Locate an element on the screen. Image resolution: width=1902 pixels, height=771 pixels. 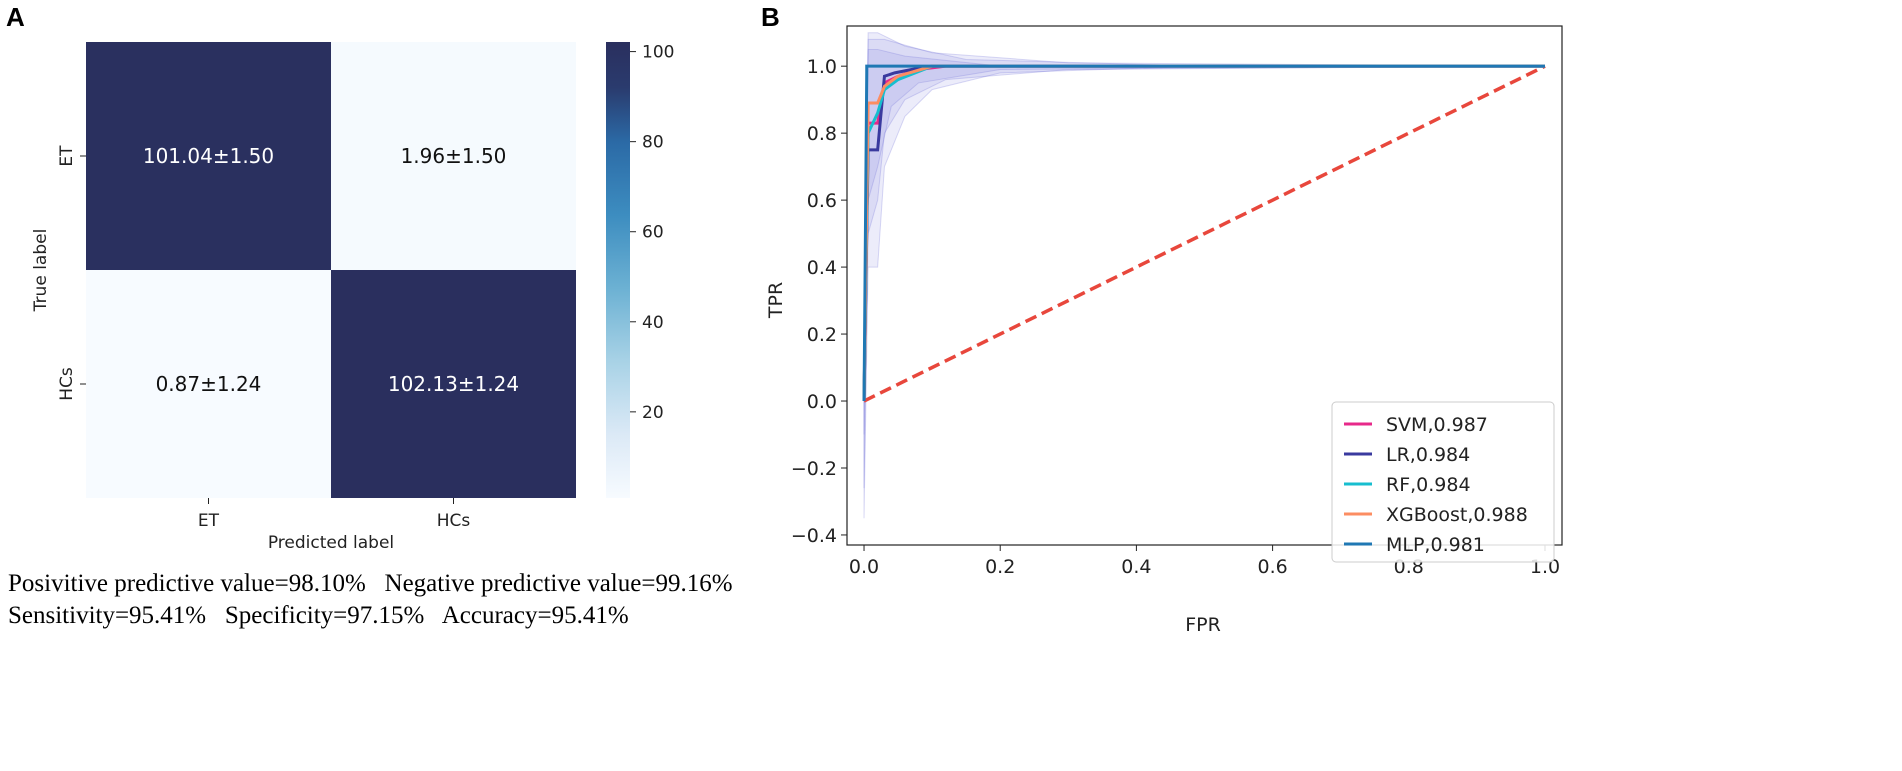
y-tick-label: HCs is located at coordinates (67, 384).